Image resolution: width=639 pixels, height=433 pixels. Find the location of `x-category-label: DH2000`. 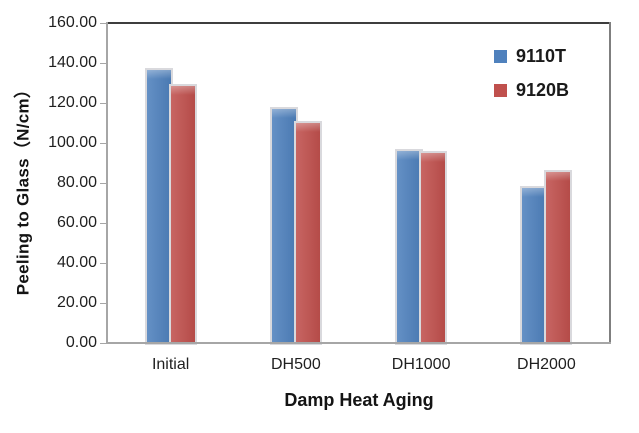

x-category-label: DH2000 is located at coordinates (546, 364).